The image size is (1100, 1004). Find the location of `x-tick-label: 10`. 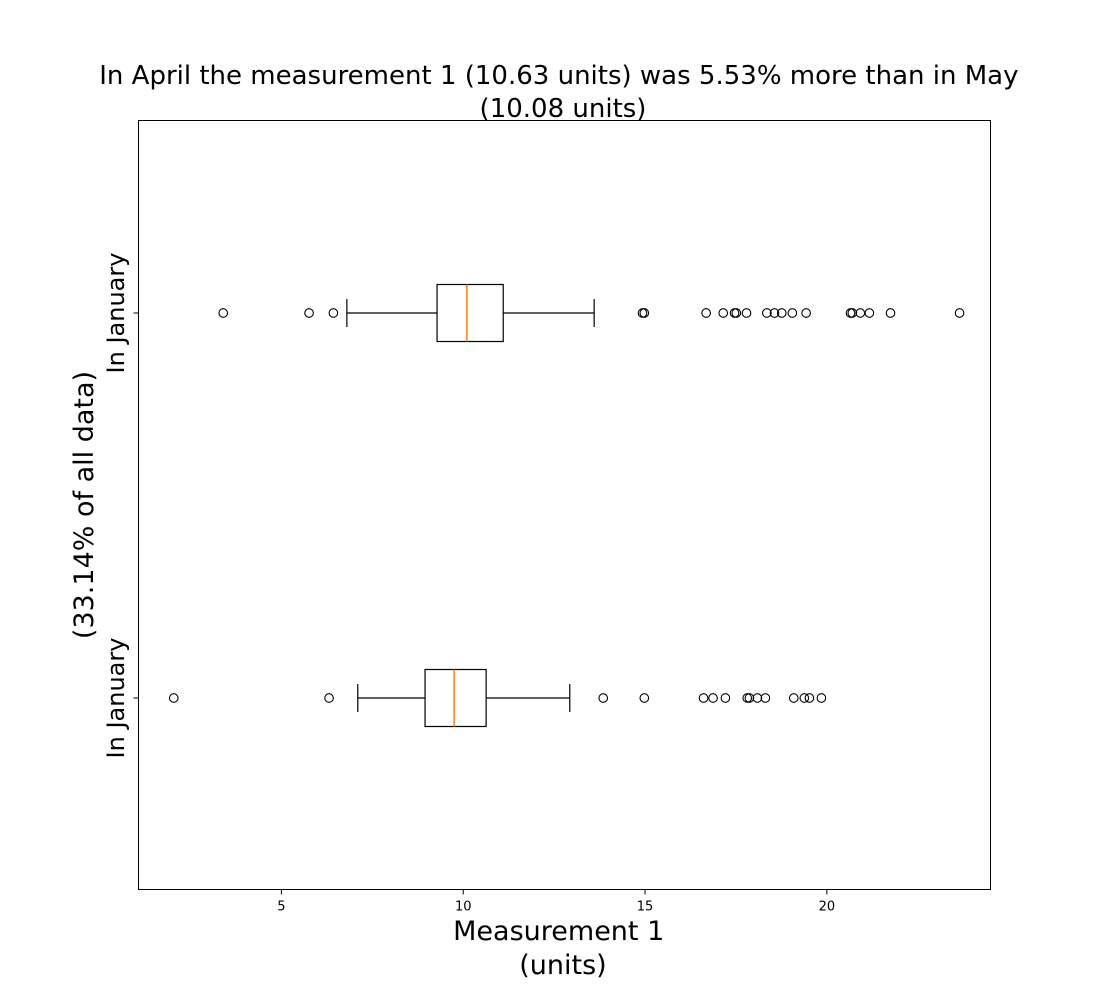

x-tick-label: 10 is located at coordinates (463, 907).